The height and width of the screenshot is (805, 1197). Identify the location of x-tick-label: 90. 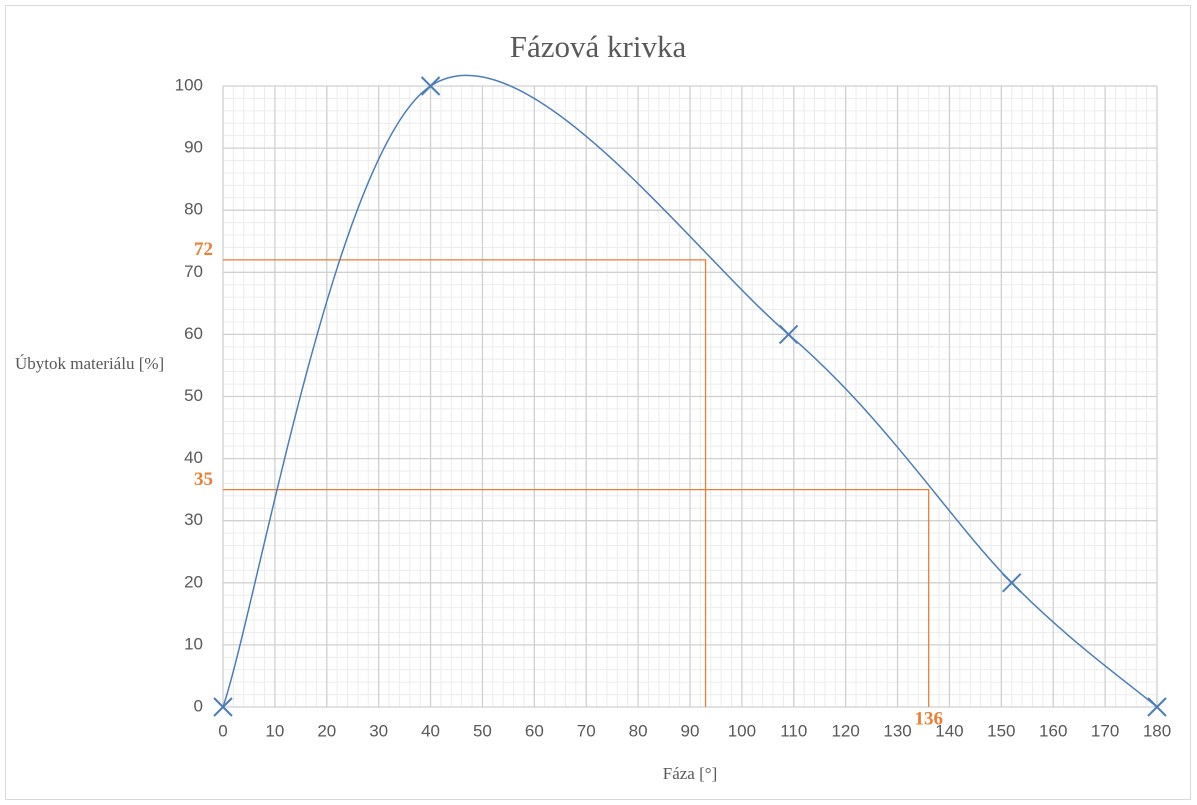
(690, 730).